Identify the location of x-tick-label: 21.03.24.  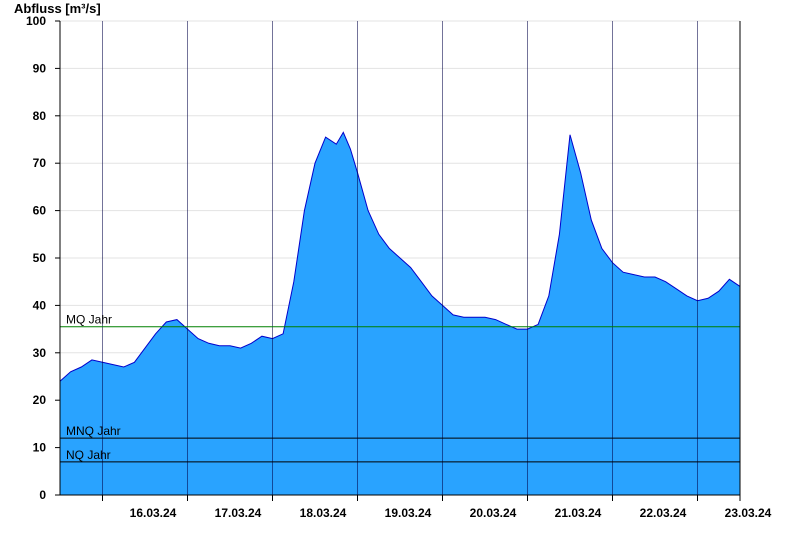
(578, 513).